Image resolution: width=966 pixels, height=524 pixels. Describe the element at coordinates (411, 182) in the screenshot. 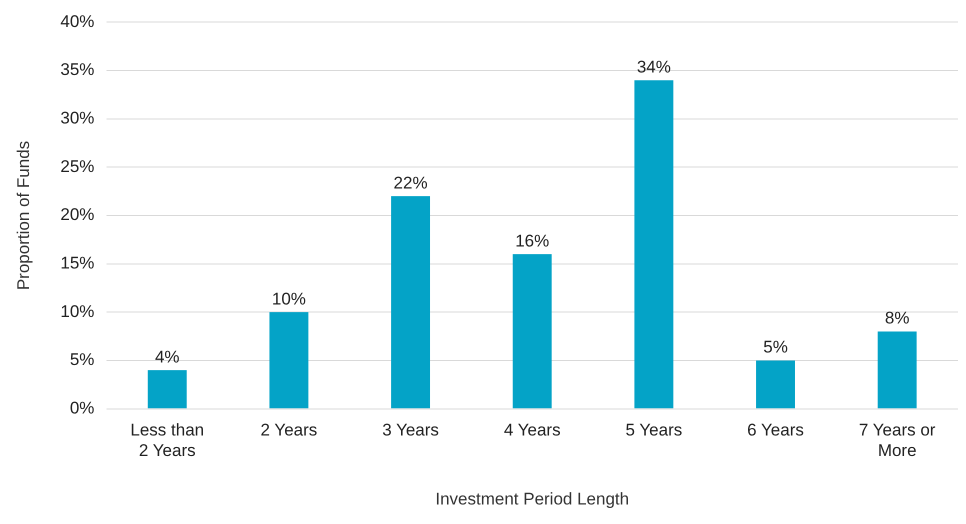

I see `data-label: 22%` at that location.